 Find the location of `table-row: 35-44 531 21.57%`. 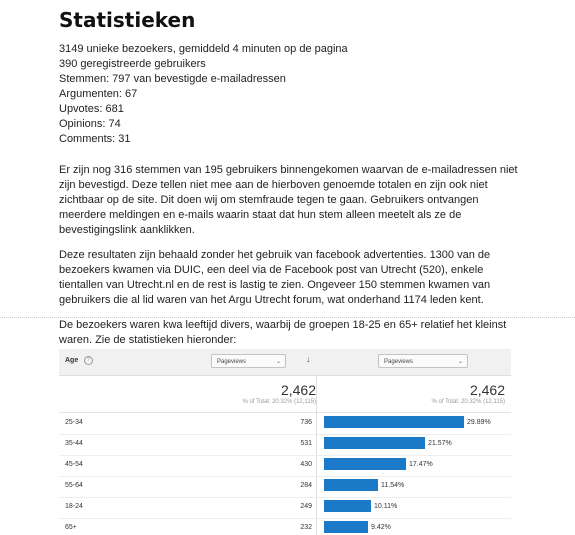

table-row: 35-44 531 21.57% is located at coordinates (285, 445).